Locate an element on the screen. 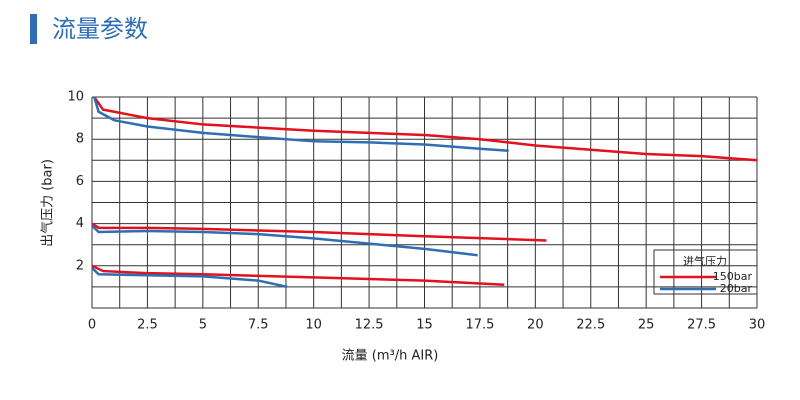 The height and width of the screenshot is (400, 800). legend-title: 进气压力 is located at coordinates (705, 261).